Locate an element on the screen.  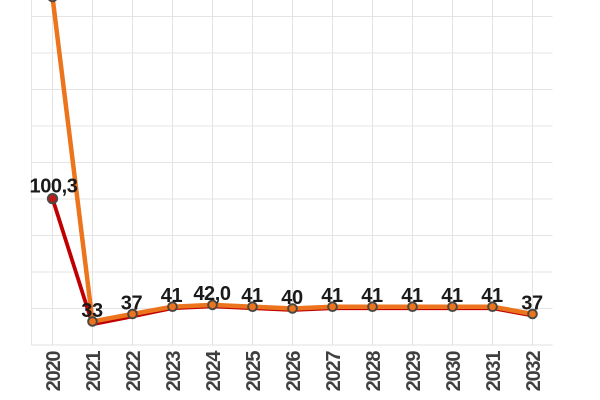
svg-text: 33 is located at coordinates (92, 311).